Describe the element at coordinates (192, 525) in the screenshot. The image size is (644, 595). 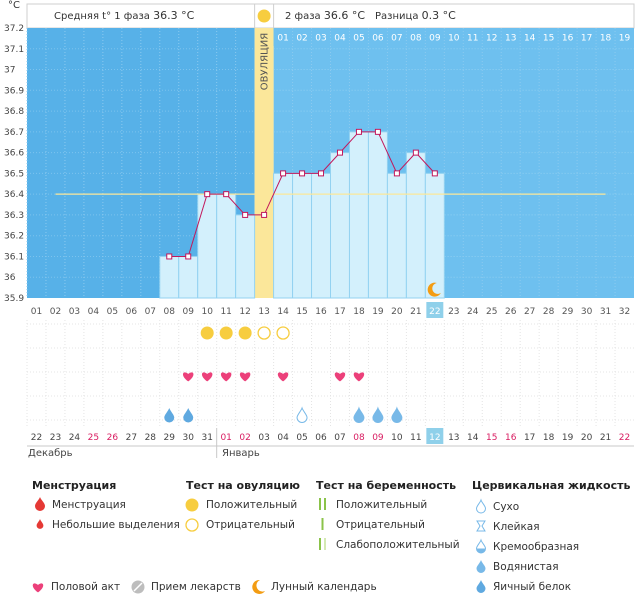
I see `ovulation-negative-legend-icon` at that location.